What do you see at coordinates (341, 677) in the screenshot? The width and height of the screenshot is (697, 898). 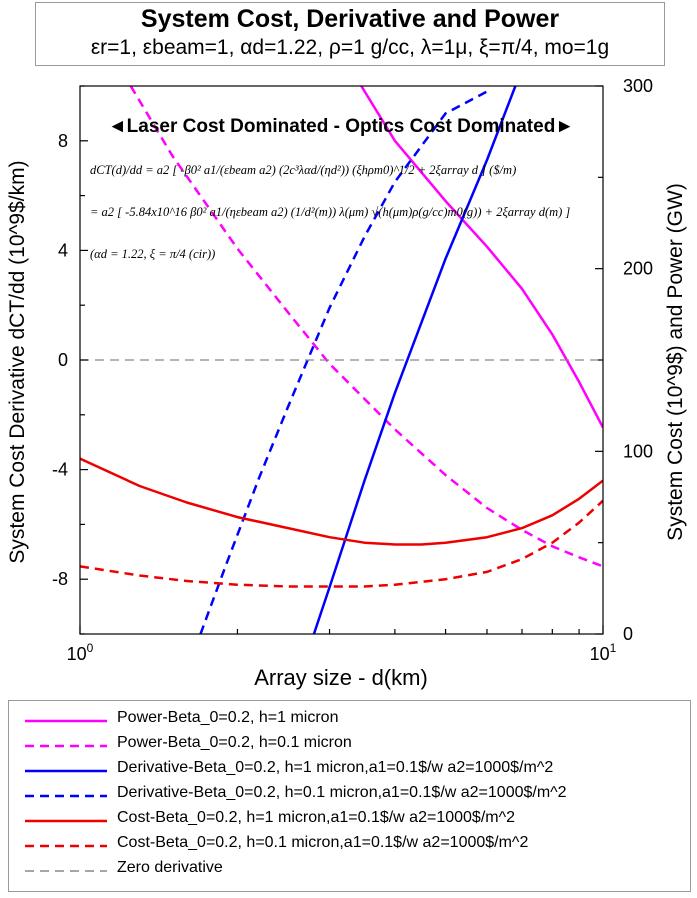 I see `x-axis-label: Array size - d(km)` at bounding box center [341, 677].